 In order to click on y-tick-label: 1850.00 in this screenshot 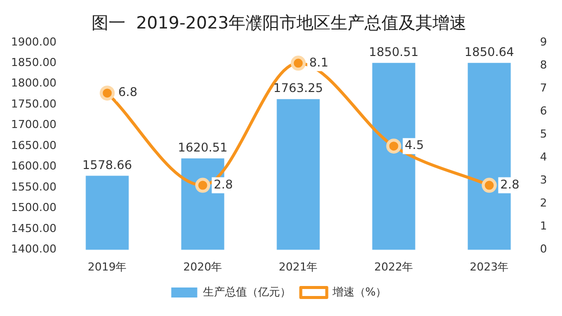, I will do `click(33, 62)`.